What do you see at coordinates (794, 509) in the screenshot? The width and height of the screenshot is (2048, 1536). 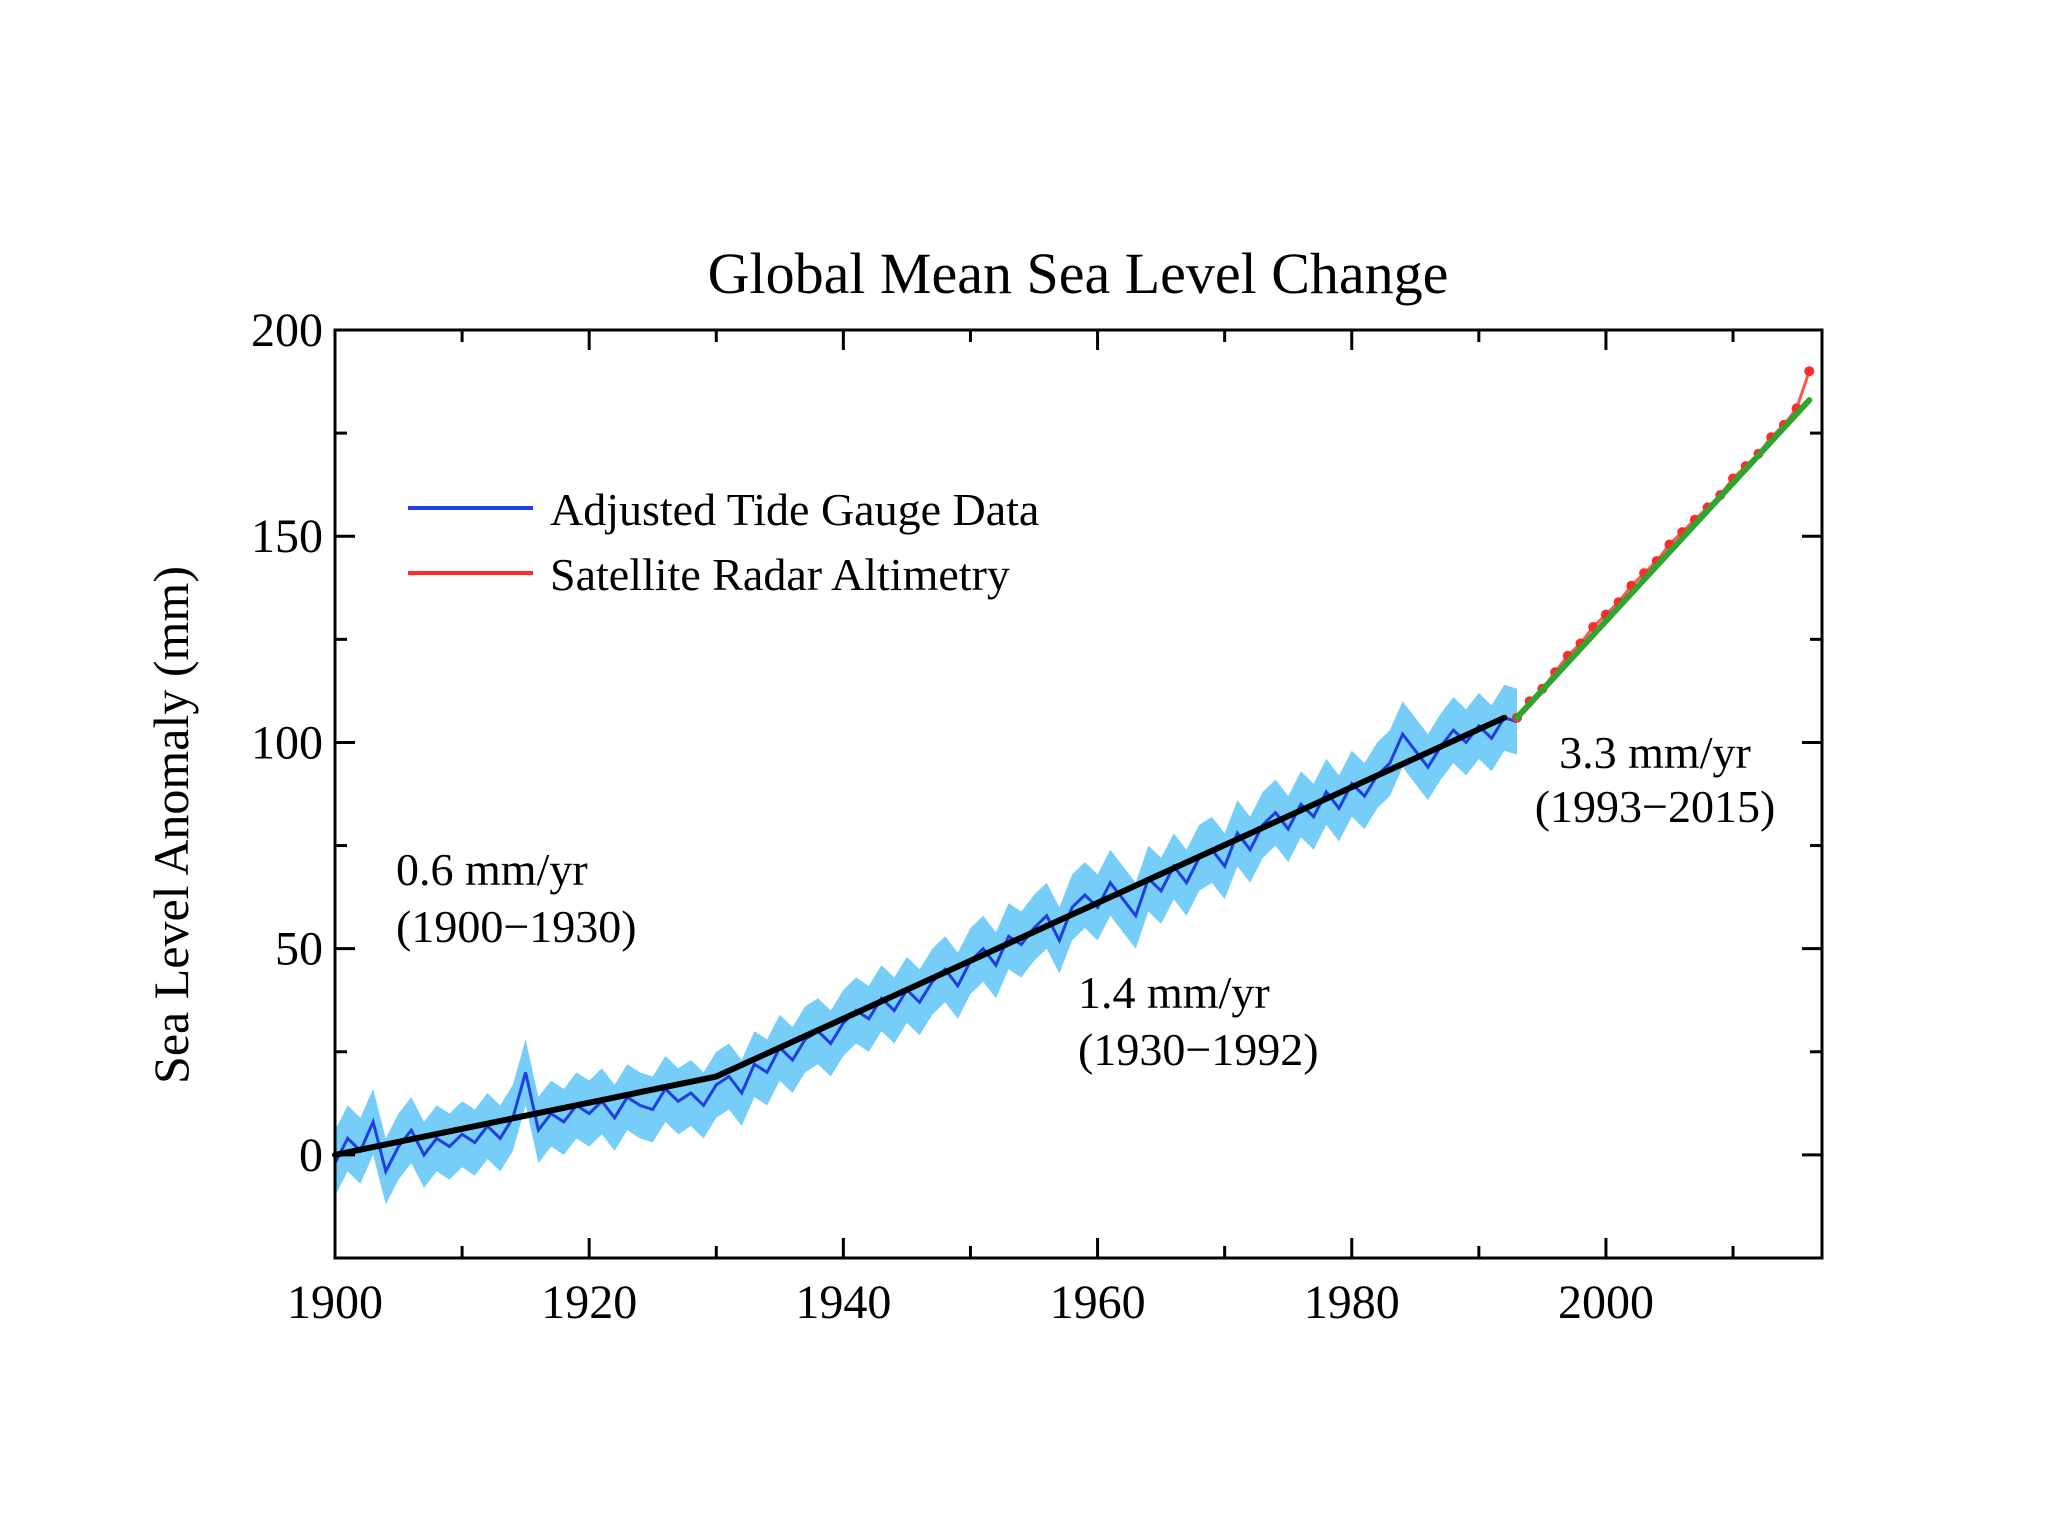 I see `legend-label-tide-gauge: Adjusted Tide Gauge Data` at bounding box center [794, 509].